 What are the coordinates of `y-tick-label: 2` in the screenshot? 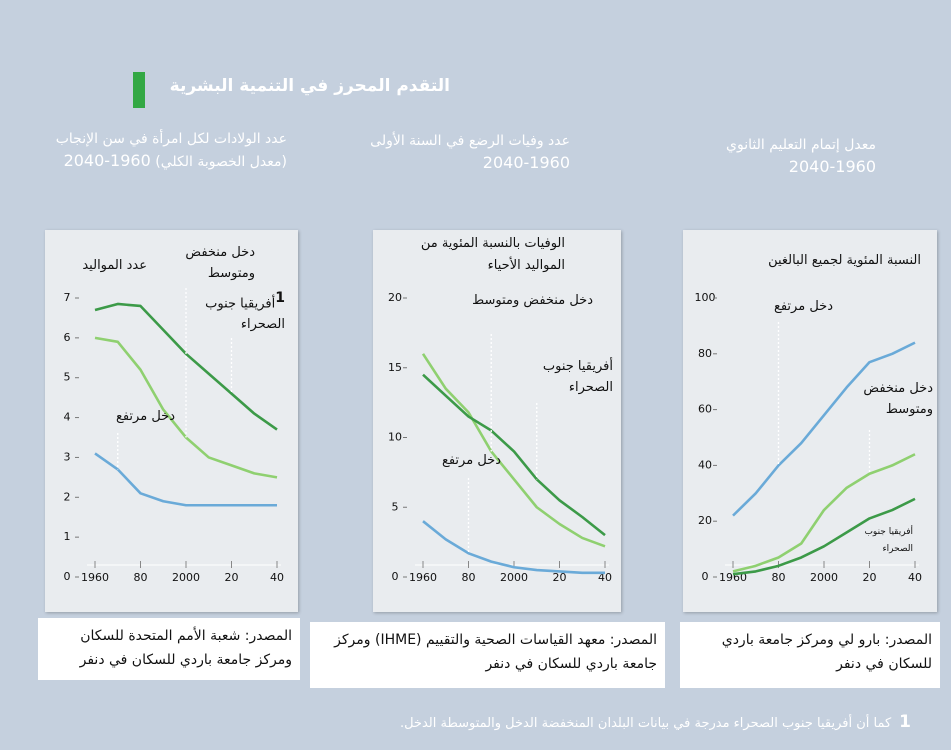 It's located at (67, 496).